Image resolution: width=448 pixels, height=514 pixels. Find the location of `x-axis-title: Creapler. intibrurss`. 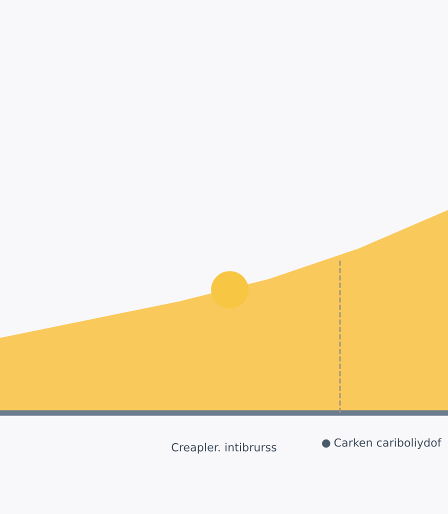

x-axis-title: Creapler. intibrurss is located at coordinates (224, 448).